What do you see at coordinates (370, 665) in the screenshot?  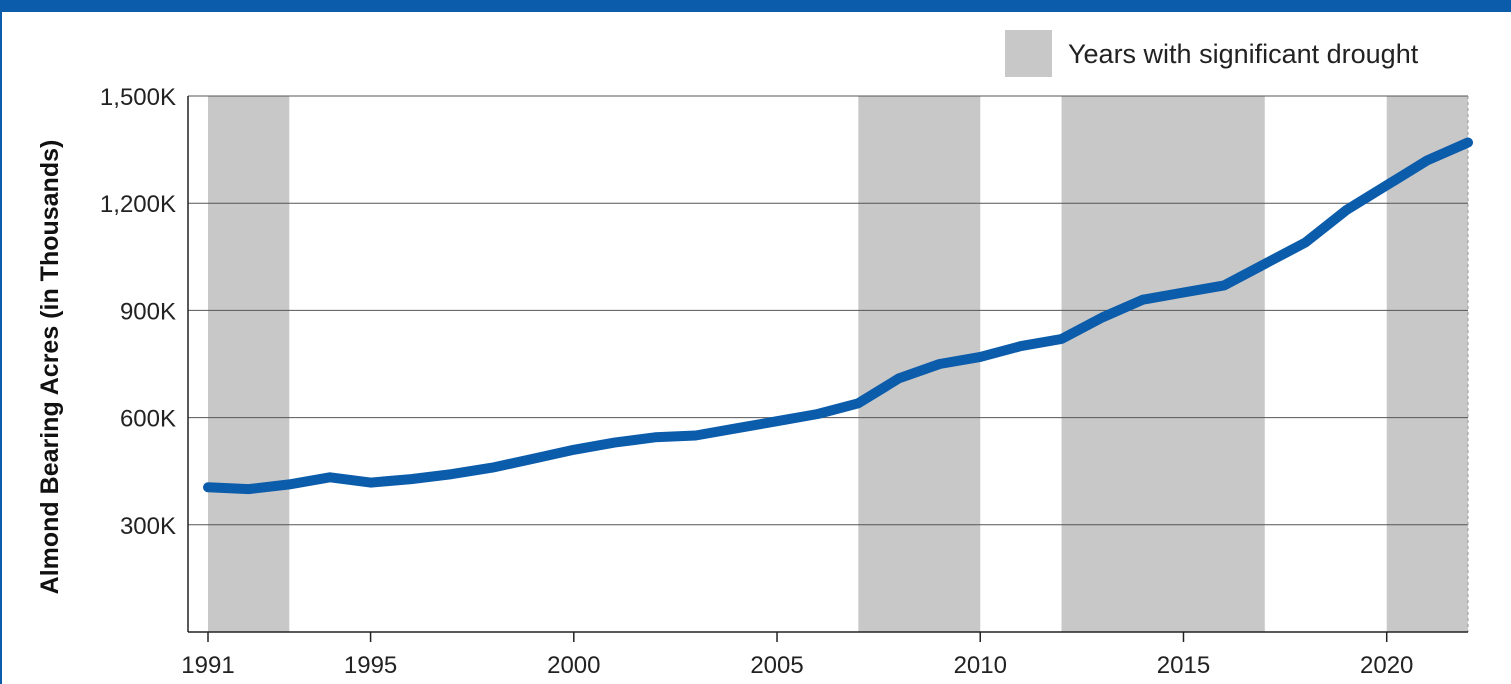 I see `x-tick-label: 1995` at bounding box center [370, 665].